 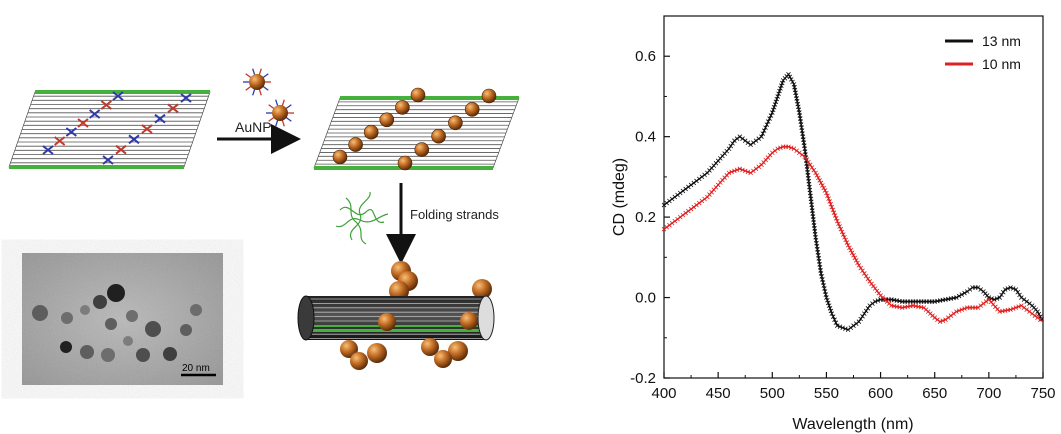 I want to click on arrow-folding-label: Folding strands, so click(x=454, y=214).